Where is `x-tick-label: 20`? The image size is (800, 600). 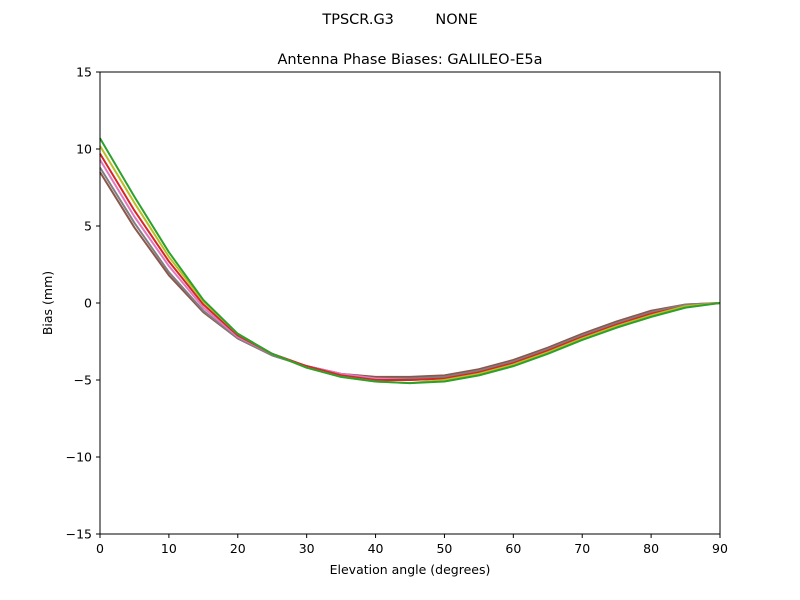 x-tick-label: 20 is located at coordinates (238, 548).